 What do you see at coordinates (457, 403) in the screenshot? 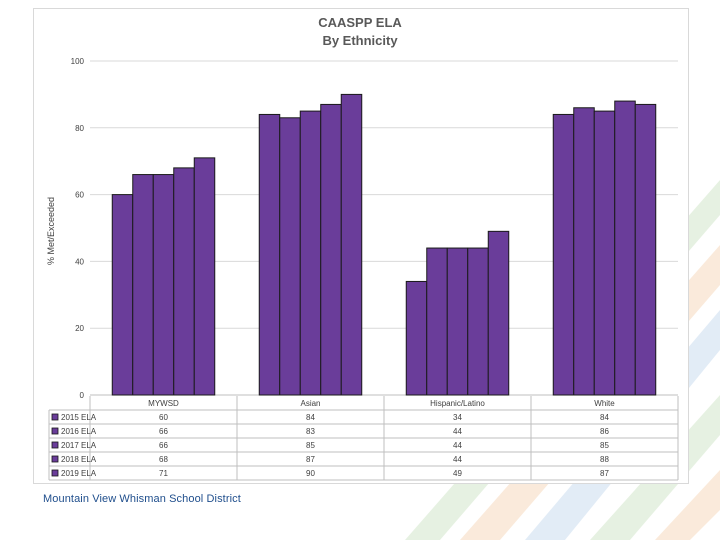
I see `category-label: Hispanic/Latino` at bounding box center [457, 403].